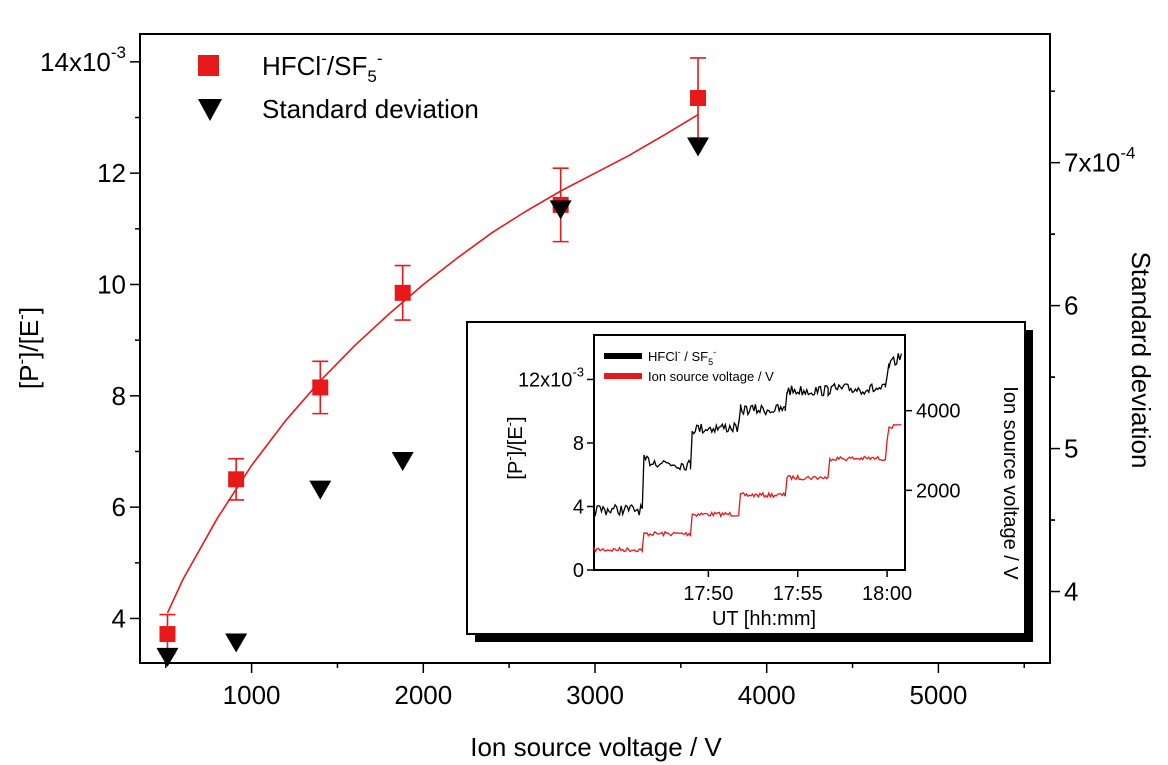 This screenshot has width=1168, height=765. Describe the element at coordinates (596, 747) in the screenshot. I see `main-x-axis-title: Ion source voltage / V` at that location.